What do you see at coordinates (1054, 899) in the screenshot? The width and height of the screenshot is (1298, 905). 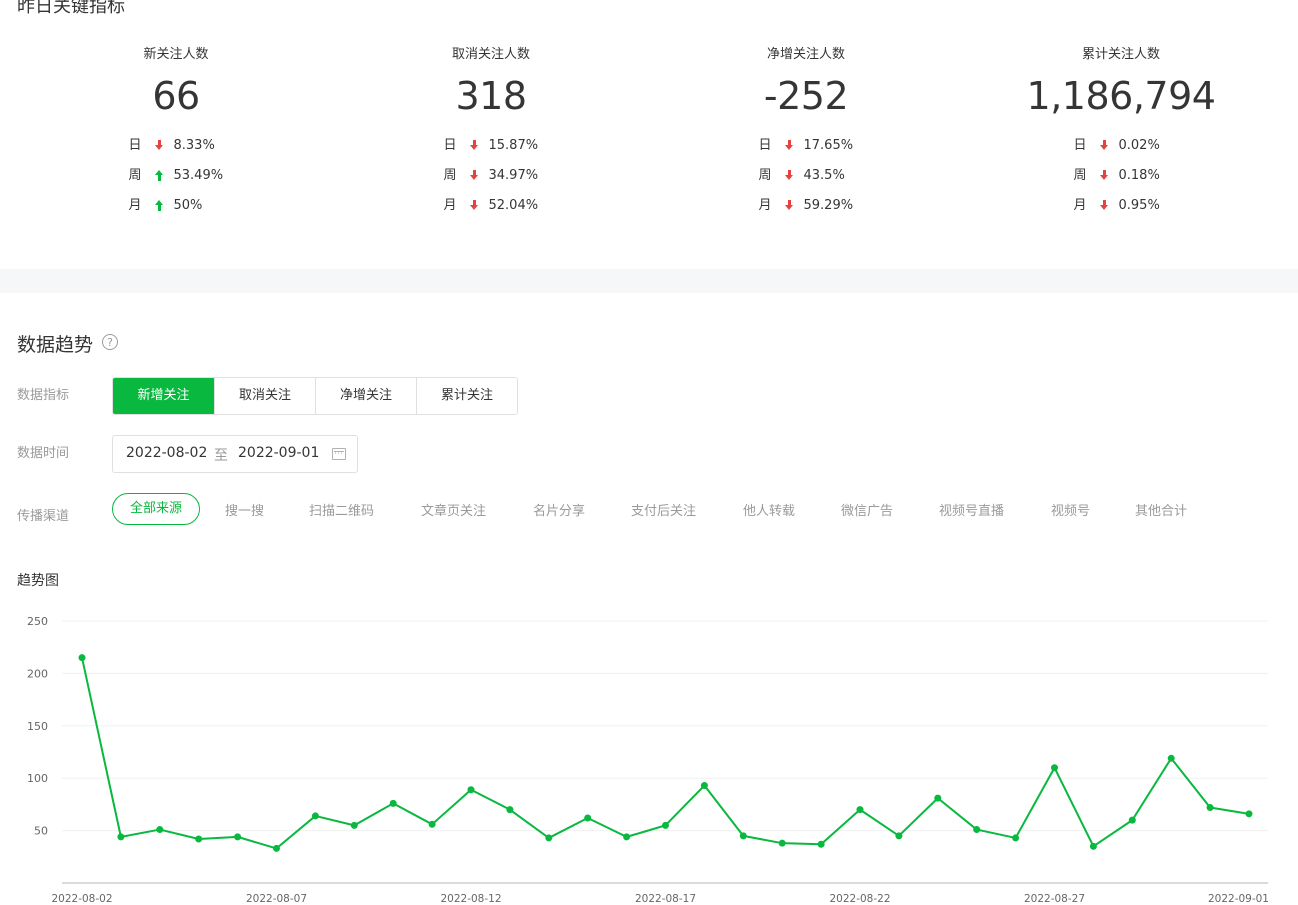 I see `x-tick-label: 2022-08-27` at bounding box center [1054, 899].